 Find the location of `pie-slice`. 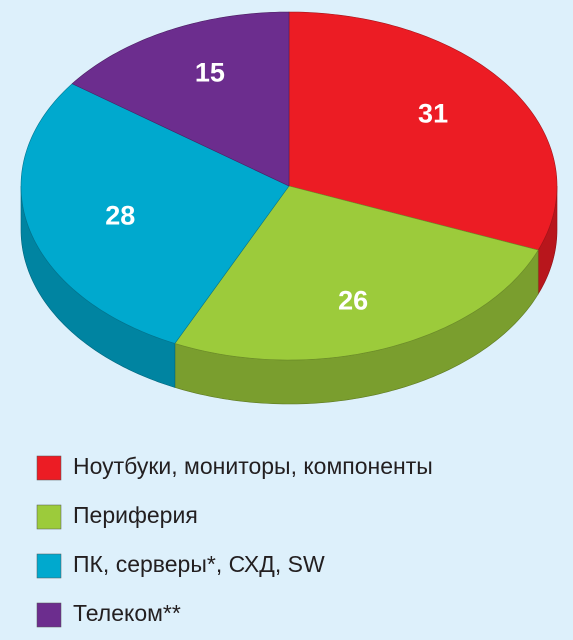

pie-slice is located at coordinates (180, 99).